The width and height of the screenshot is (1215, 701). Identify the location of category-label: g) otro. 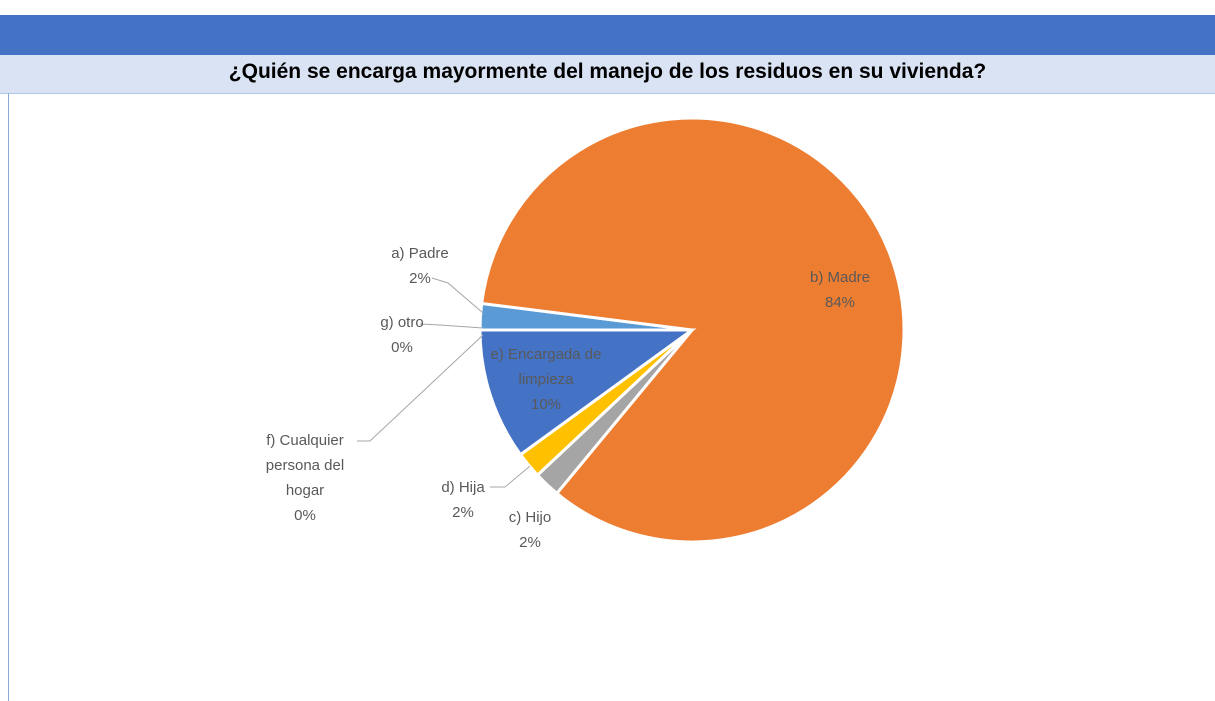
(402, 322).